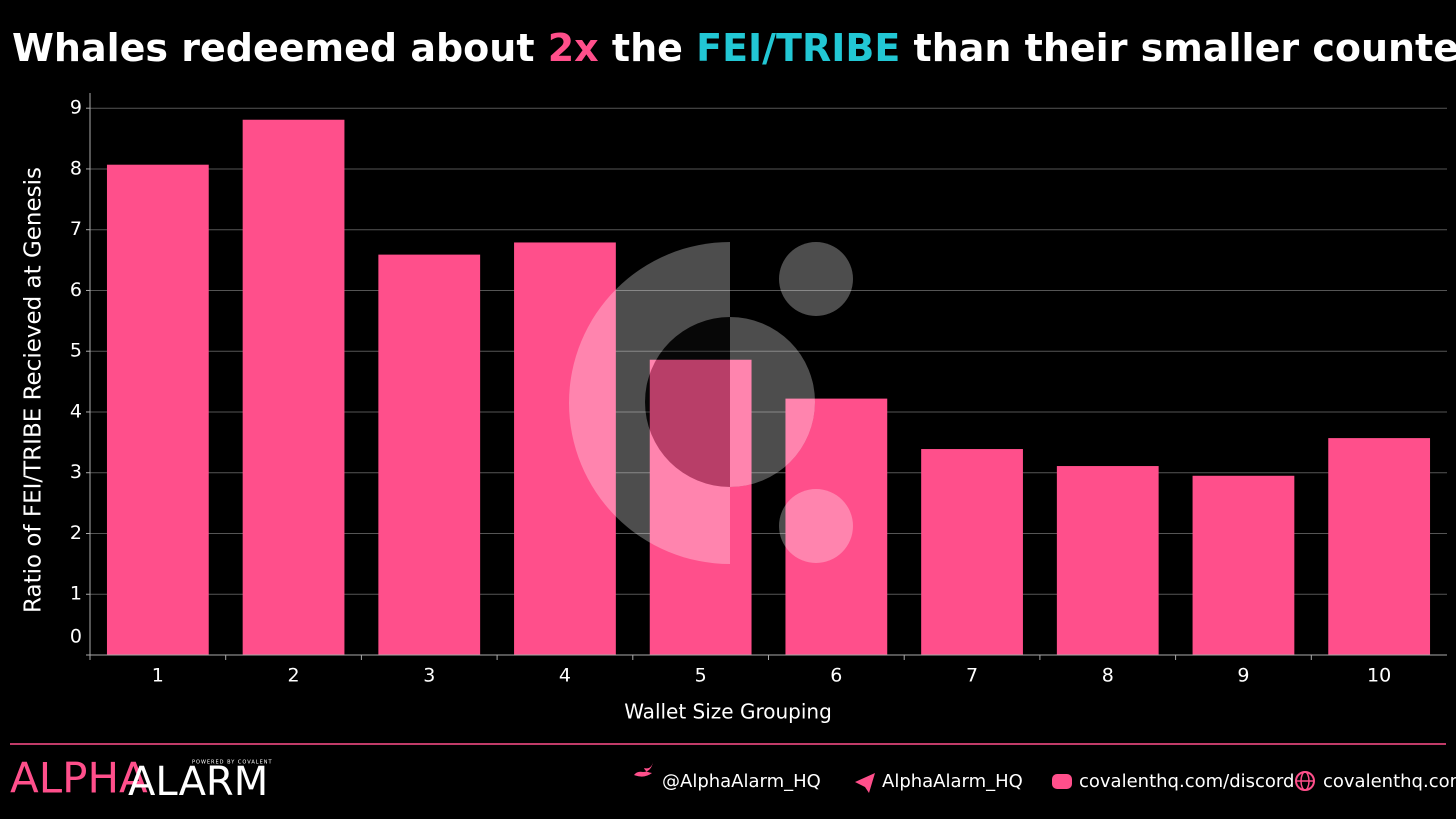 The height and width of the screenshot is (819, 1456). What do you see at coordinates (76, 411) in the screenshot?
I see `y-tick-label: 4` at bounding box center [76, 411].